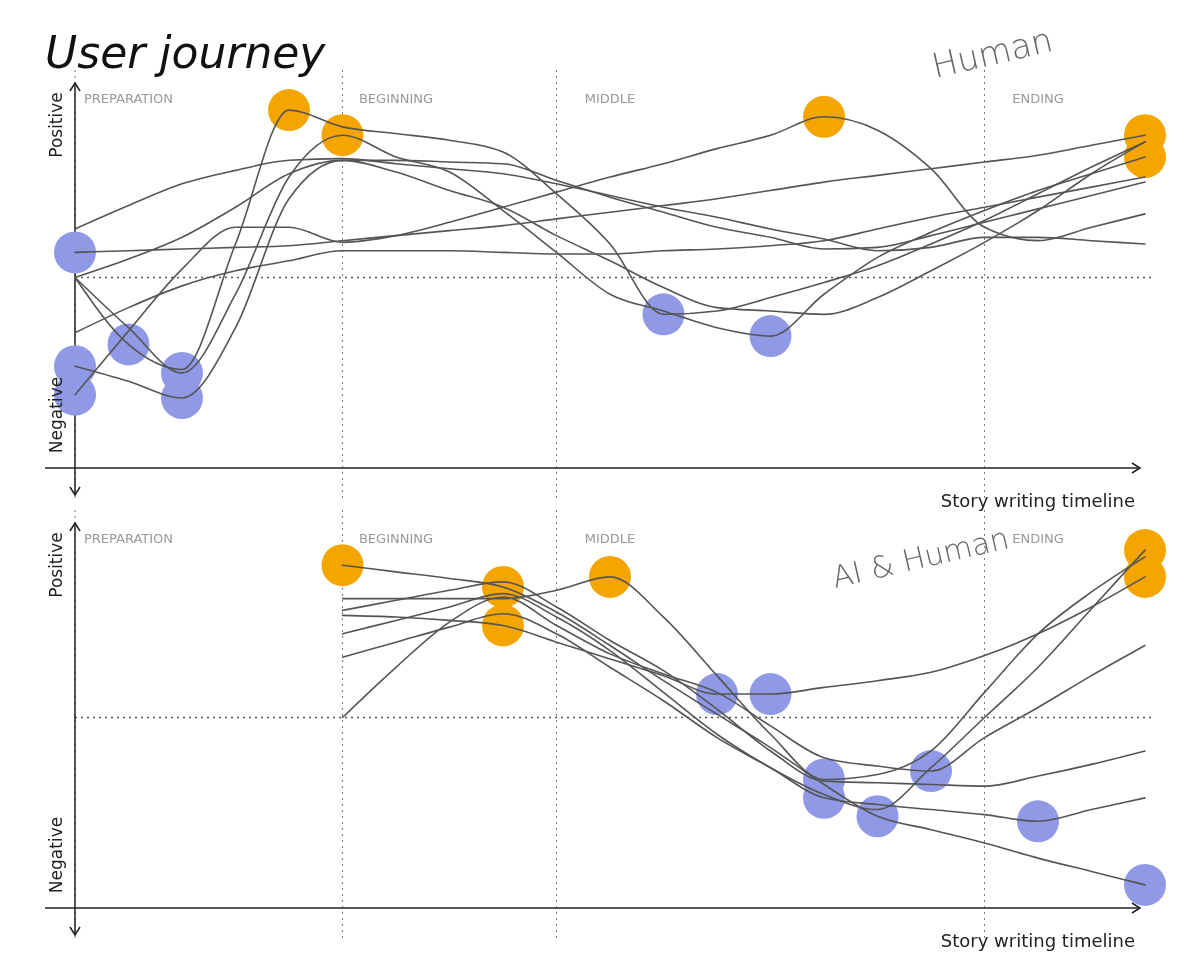 This screenshot has height=957, width=1190. I want to click on chart-subtitle: AI & Human, so click(920, 557).